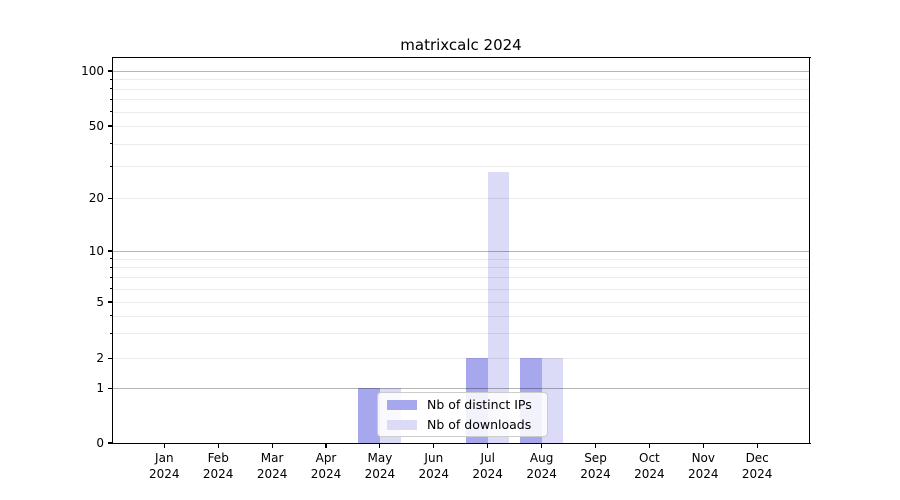 Image resolution: width=900 pixels, height=500 pixels. I want to click on x-tick-label: Mar 2024, so click(272, 466).